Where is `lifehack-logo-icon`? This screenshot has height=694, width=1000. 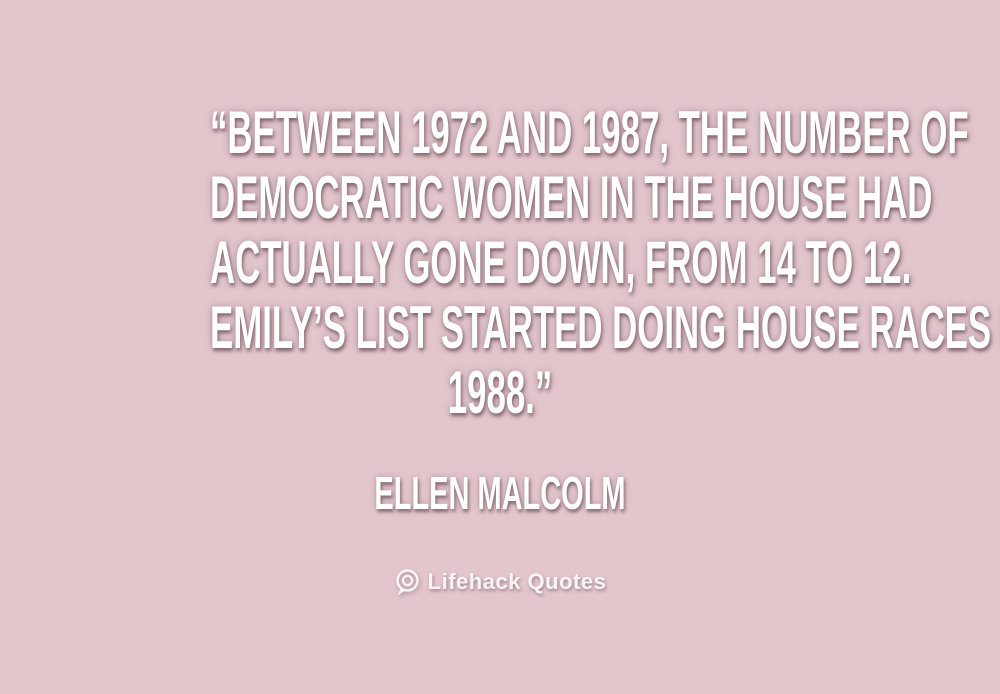 lifehack-logo-icon is located at coordinates (407, 581).